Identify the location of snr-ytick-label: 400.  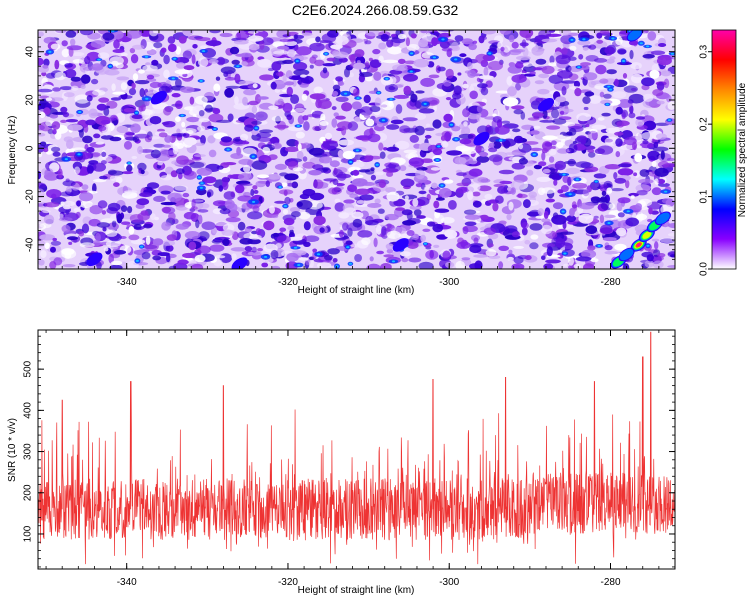
(28, 410).